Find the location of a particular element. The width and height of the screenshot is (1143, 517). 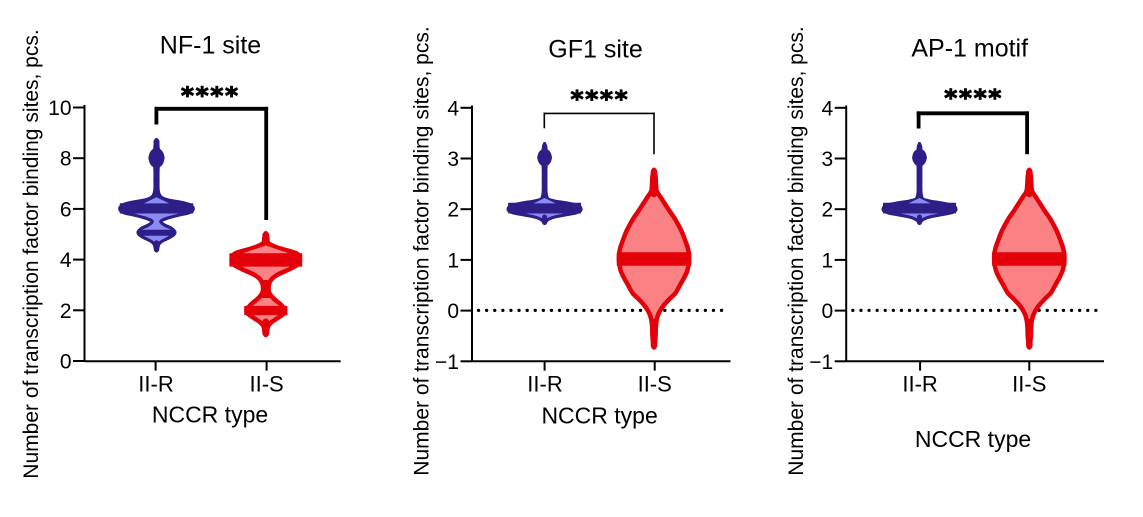

svg-text: 8 is located at coordinates (66, 159).